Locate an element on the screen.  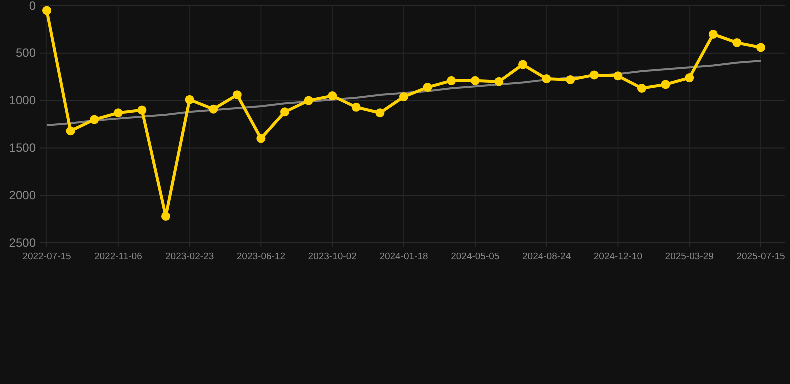
y-tick-label: 1000 is located at coordinates (22, 101).